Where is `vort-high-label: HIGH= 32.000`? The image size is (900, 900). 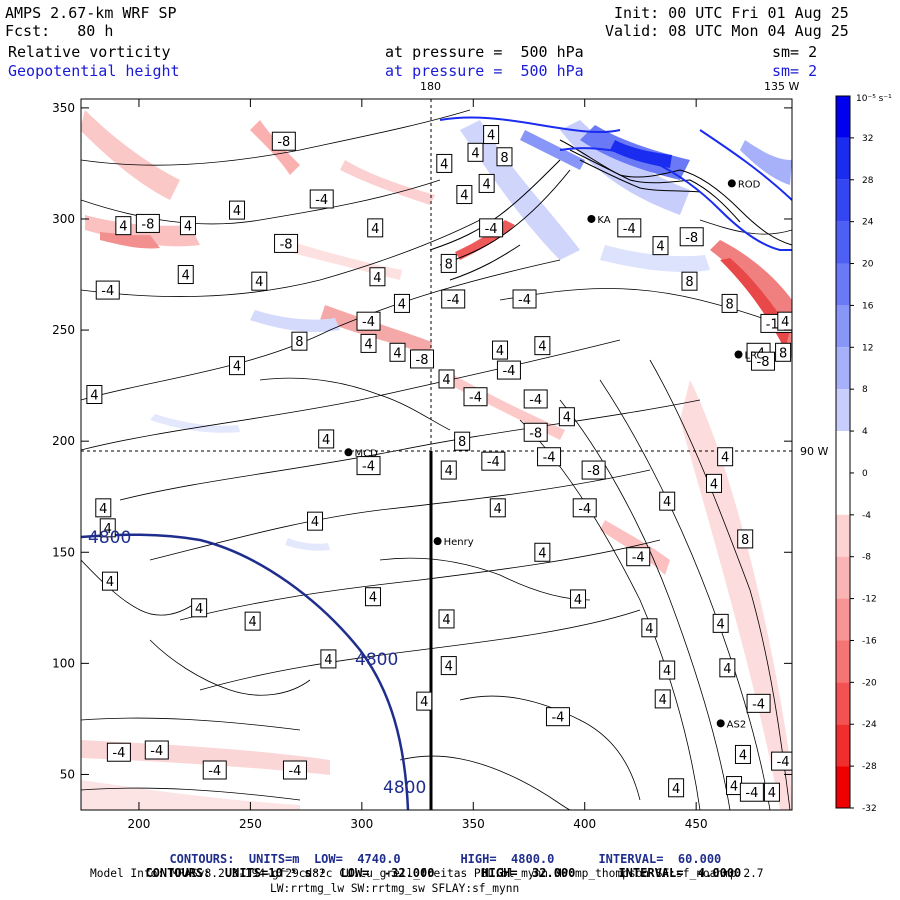 vort-high-label: HIGH= 32.000 is located at coordinates (528, 873).